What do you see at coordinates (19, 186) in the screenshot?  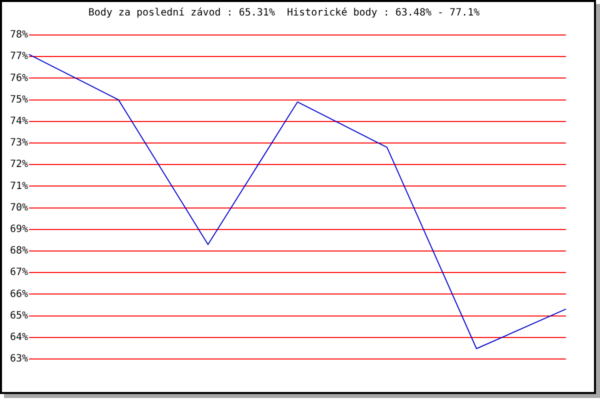 I see `y-tick-label: 71%` at bounding box center [19, 186].